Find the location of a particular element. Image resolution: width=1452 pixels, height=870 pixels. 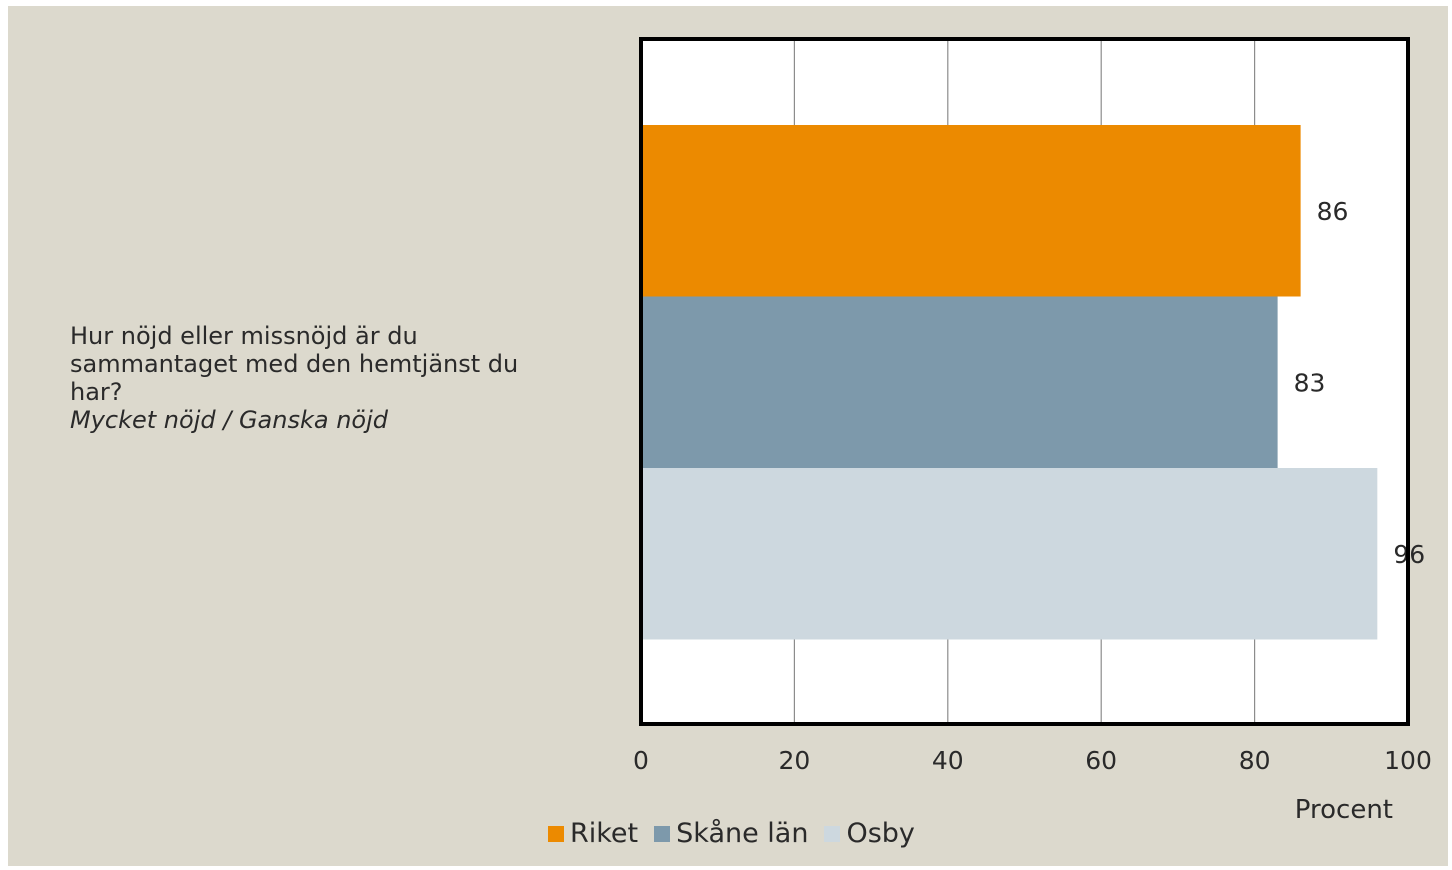

tick-label-40: 40 is located at coordinates (948, 760).